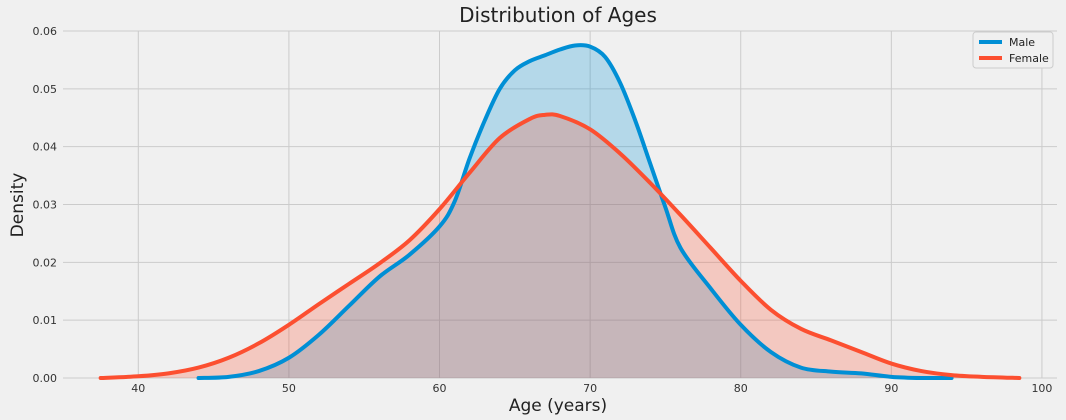  What do you see at coordinates (45, 205) in the screenshot?
I see `y-tick-label: 0.03` at bounding box center [45, 205].